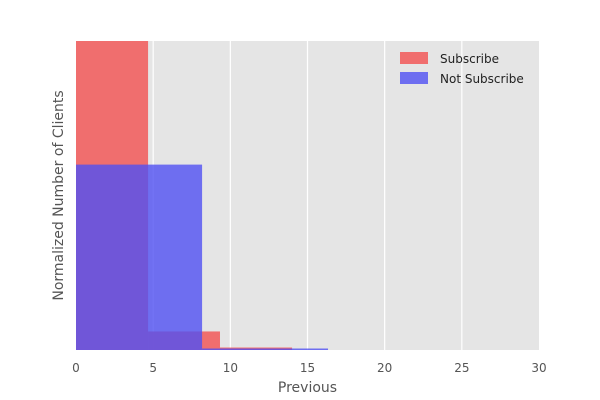  I want to click on x-tick-labels: 0 5 10 15 20 25 30, so click(309, 368).